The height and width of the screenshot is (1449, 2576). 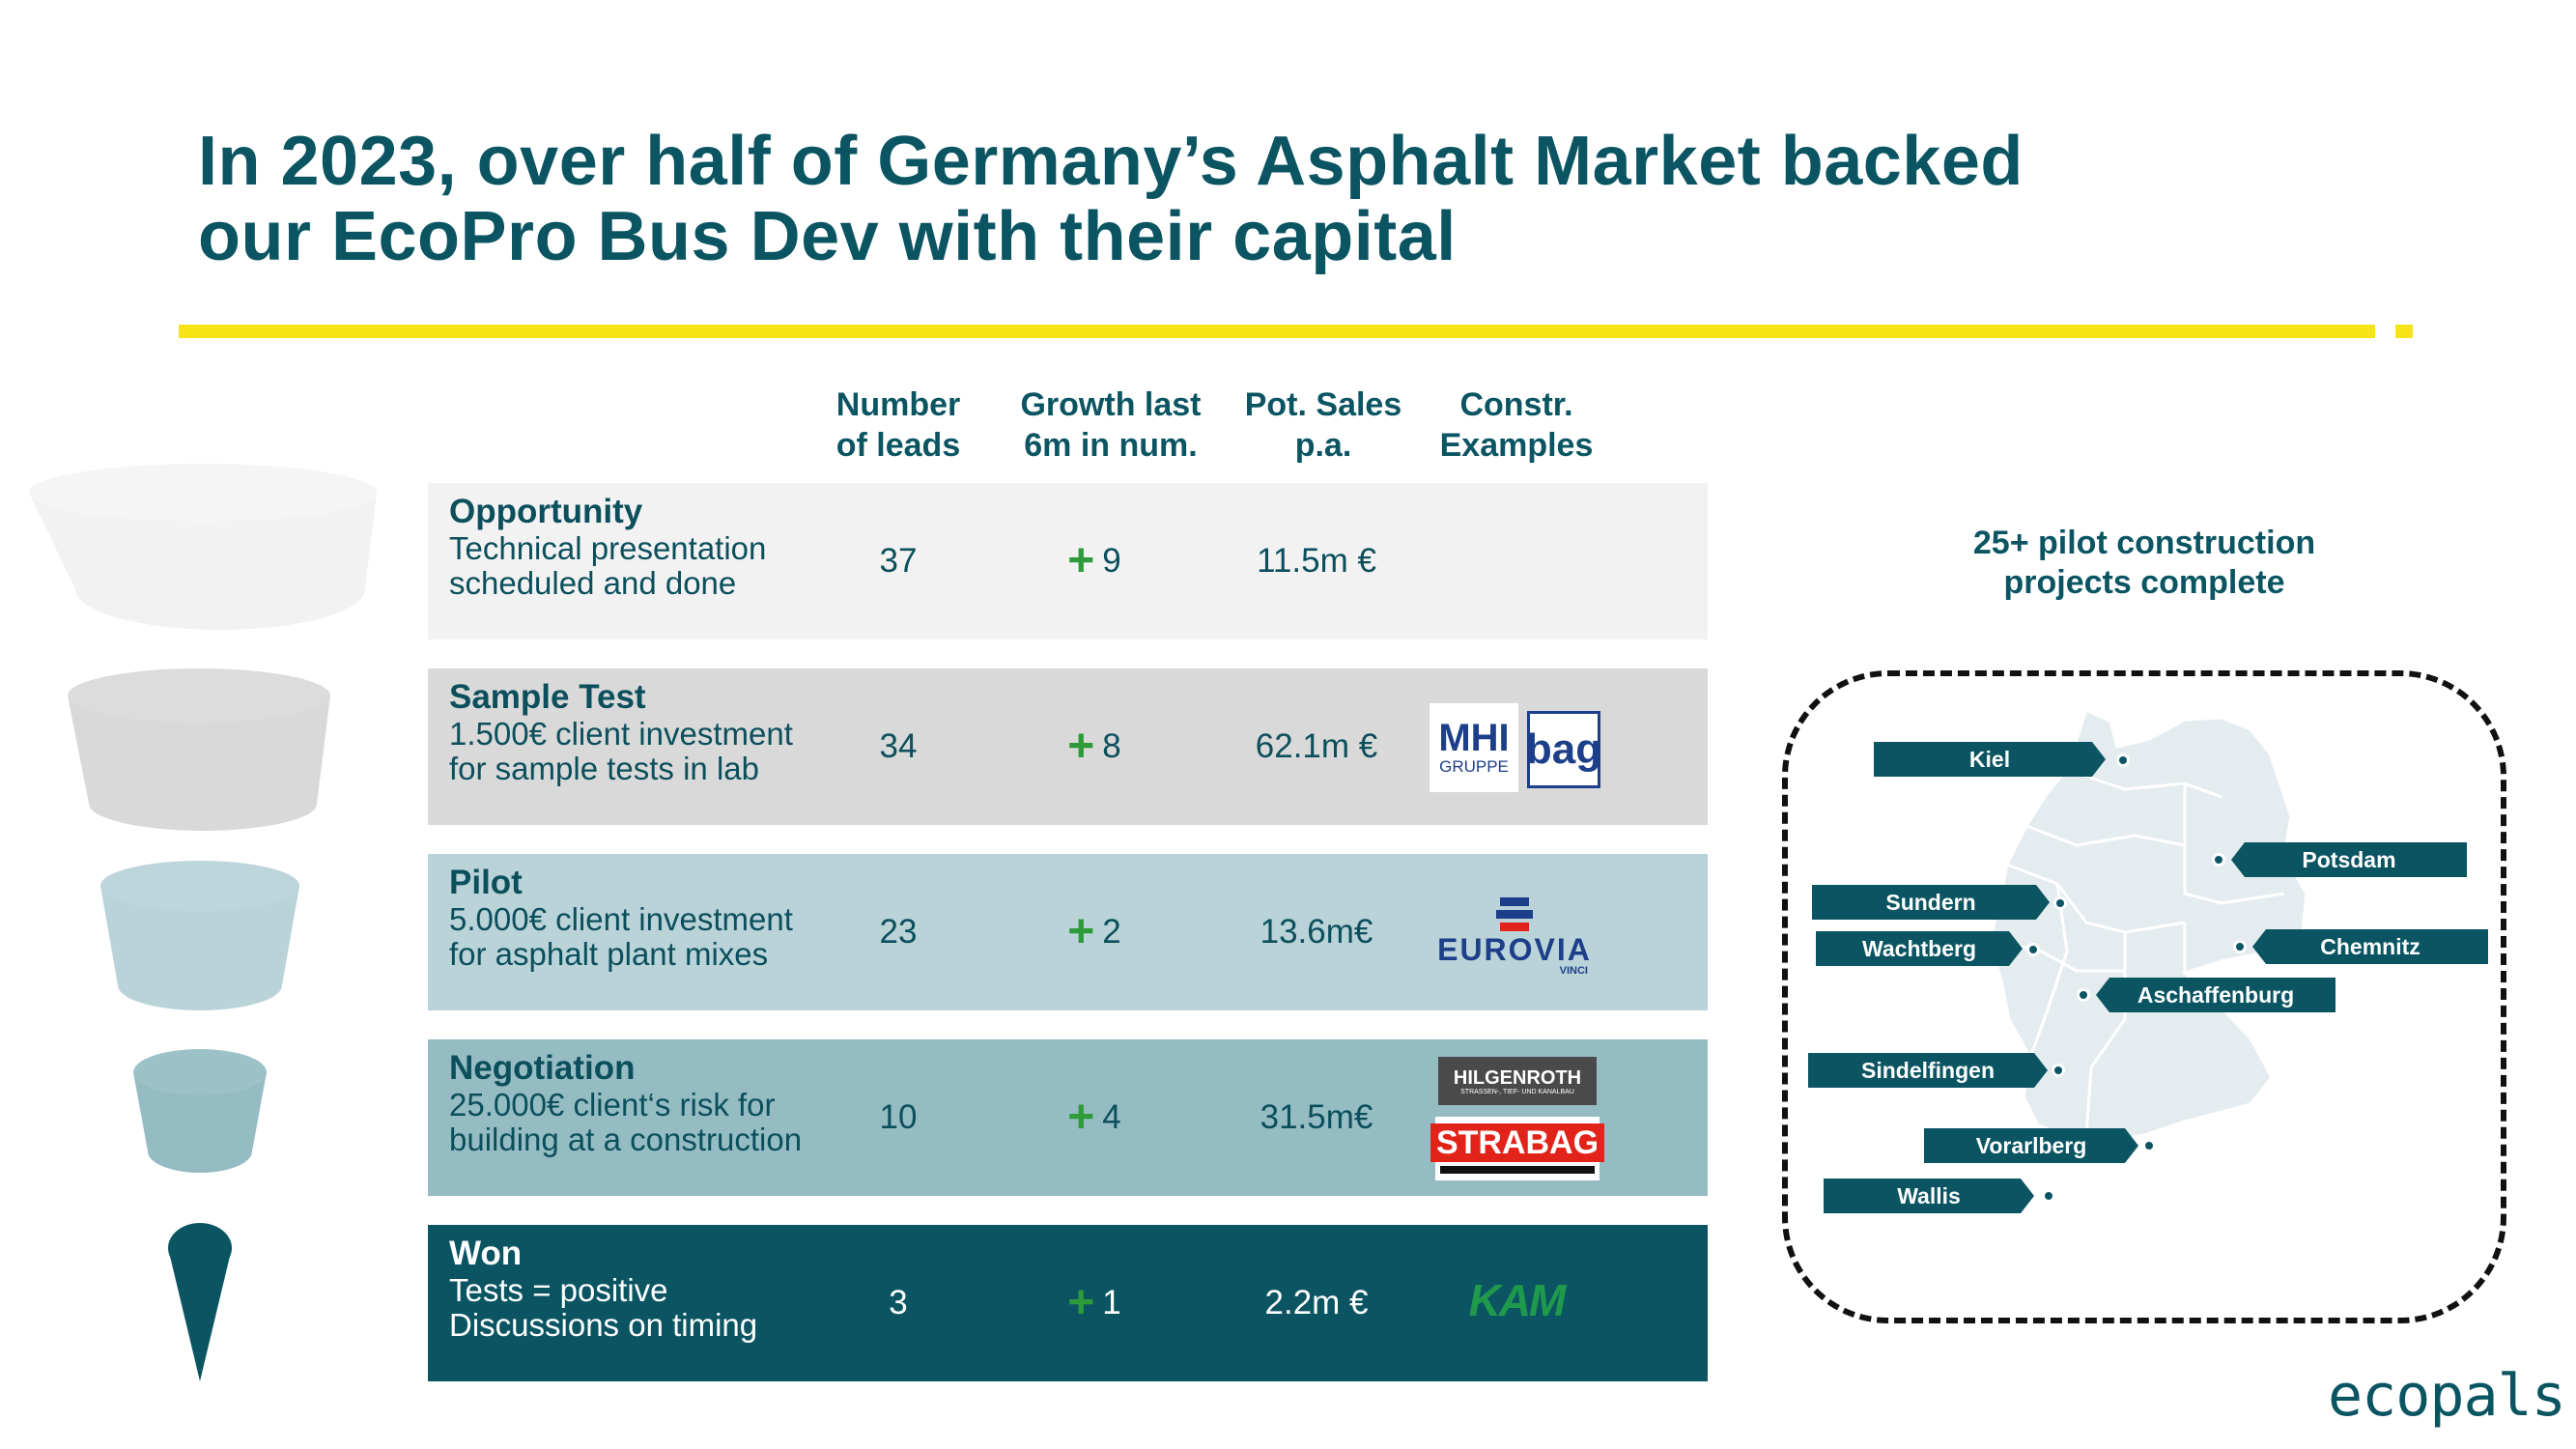 I want to click on bag-logo-text: bag, so click(x=1563, y=749).